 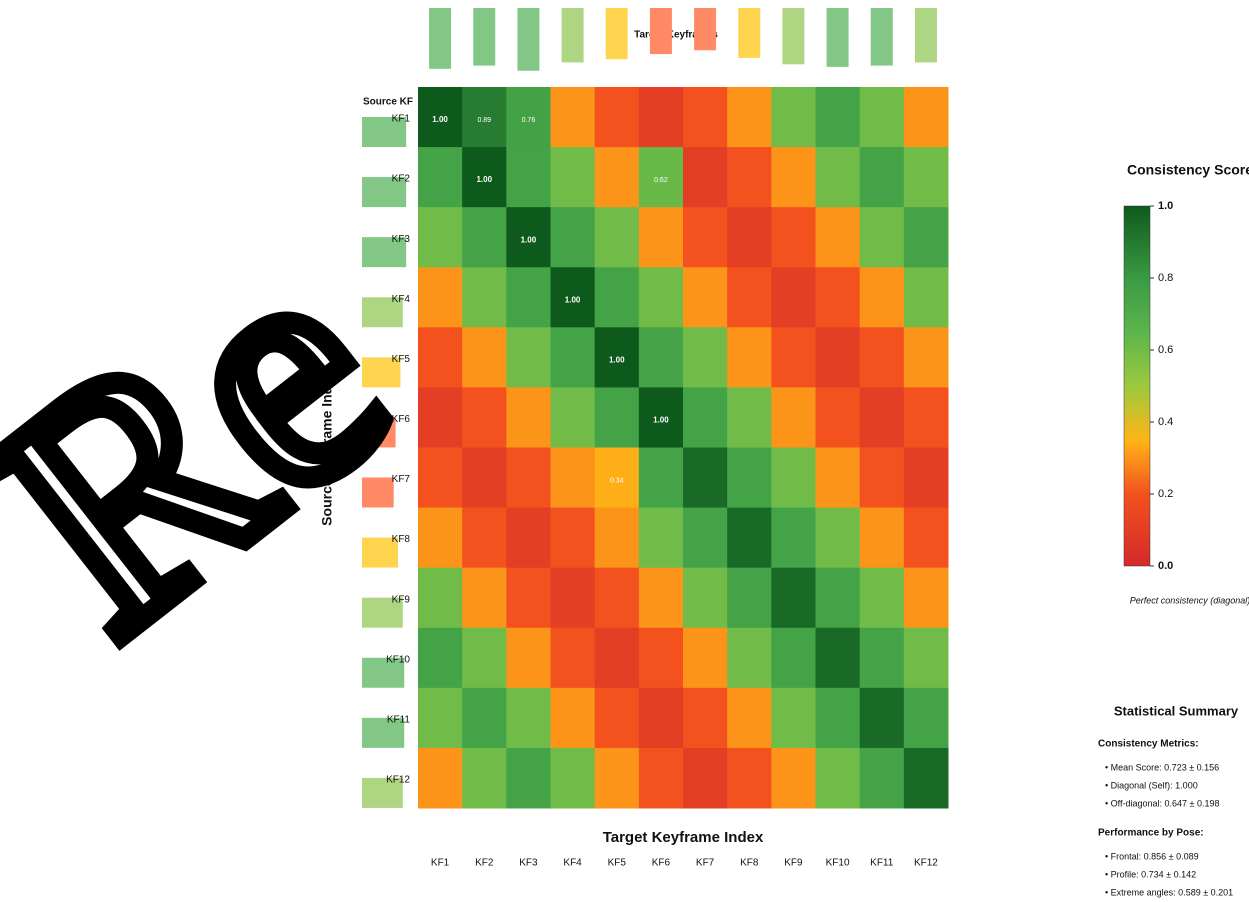 What do you see at coordinates (882, 863) in the screenshot?
I see `x-tick-label: KF11` at bounding box center [882, 863].